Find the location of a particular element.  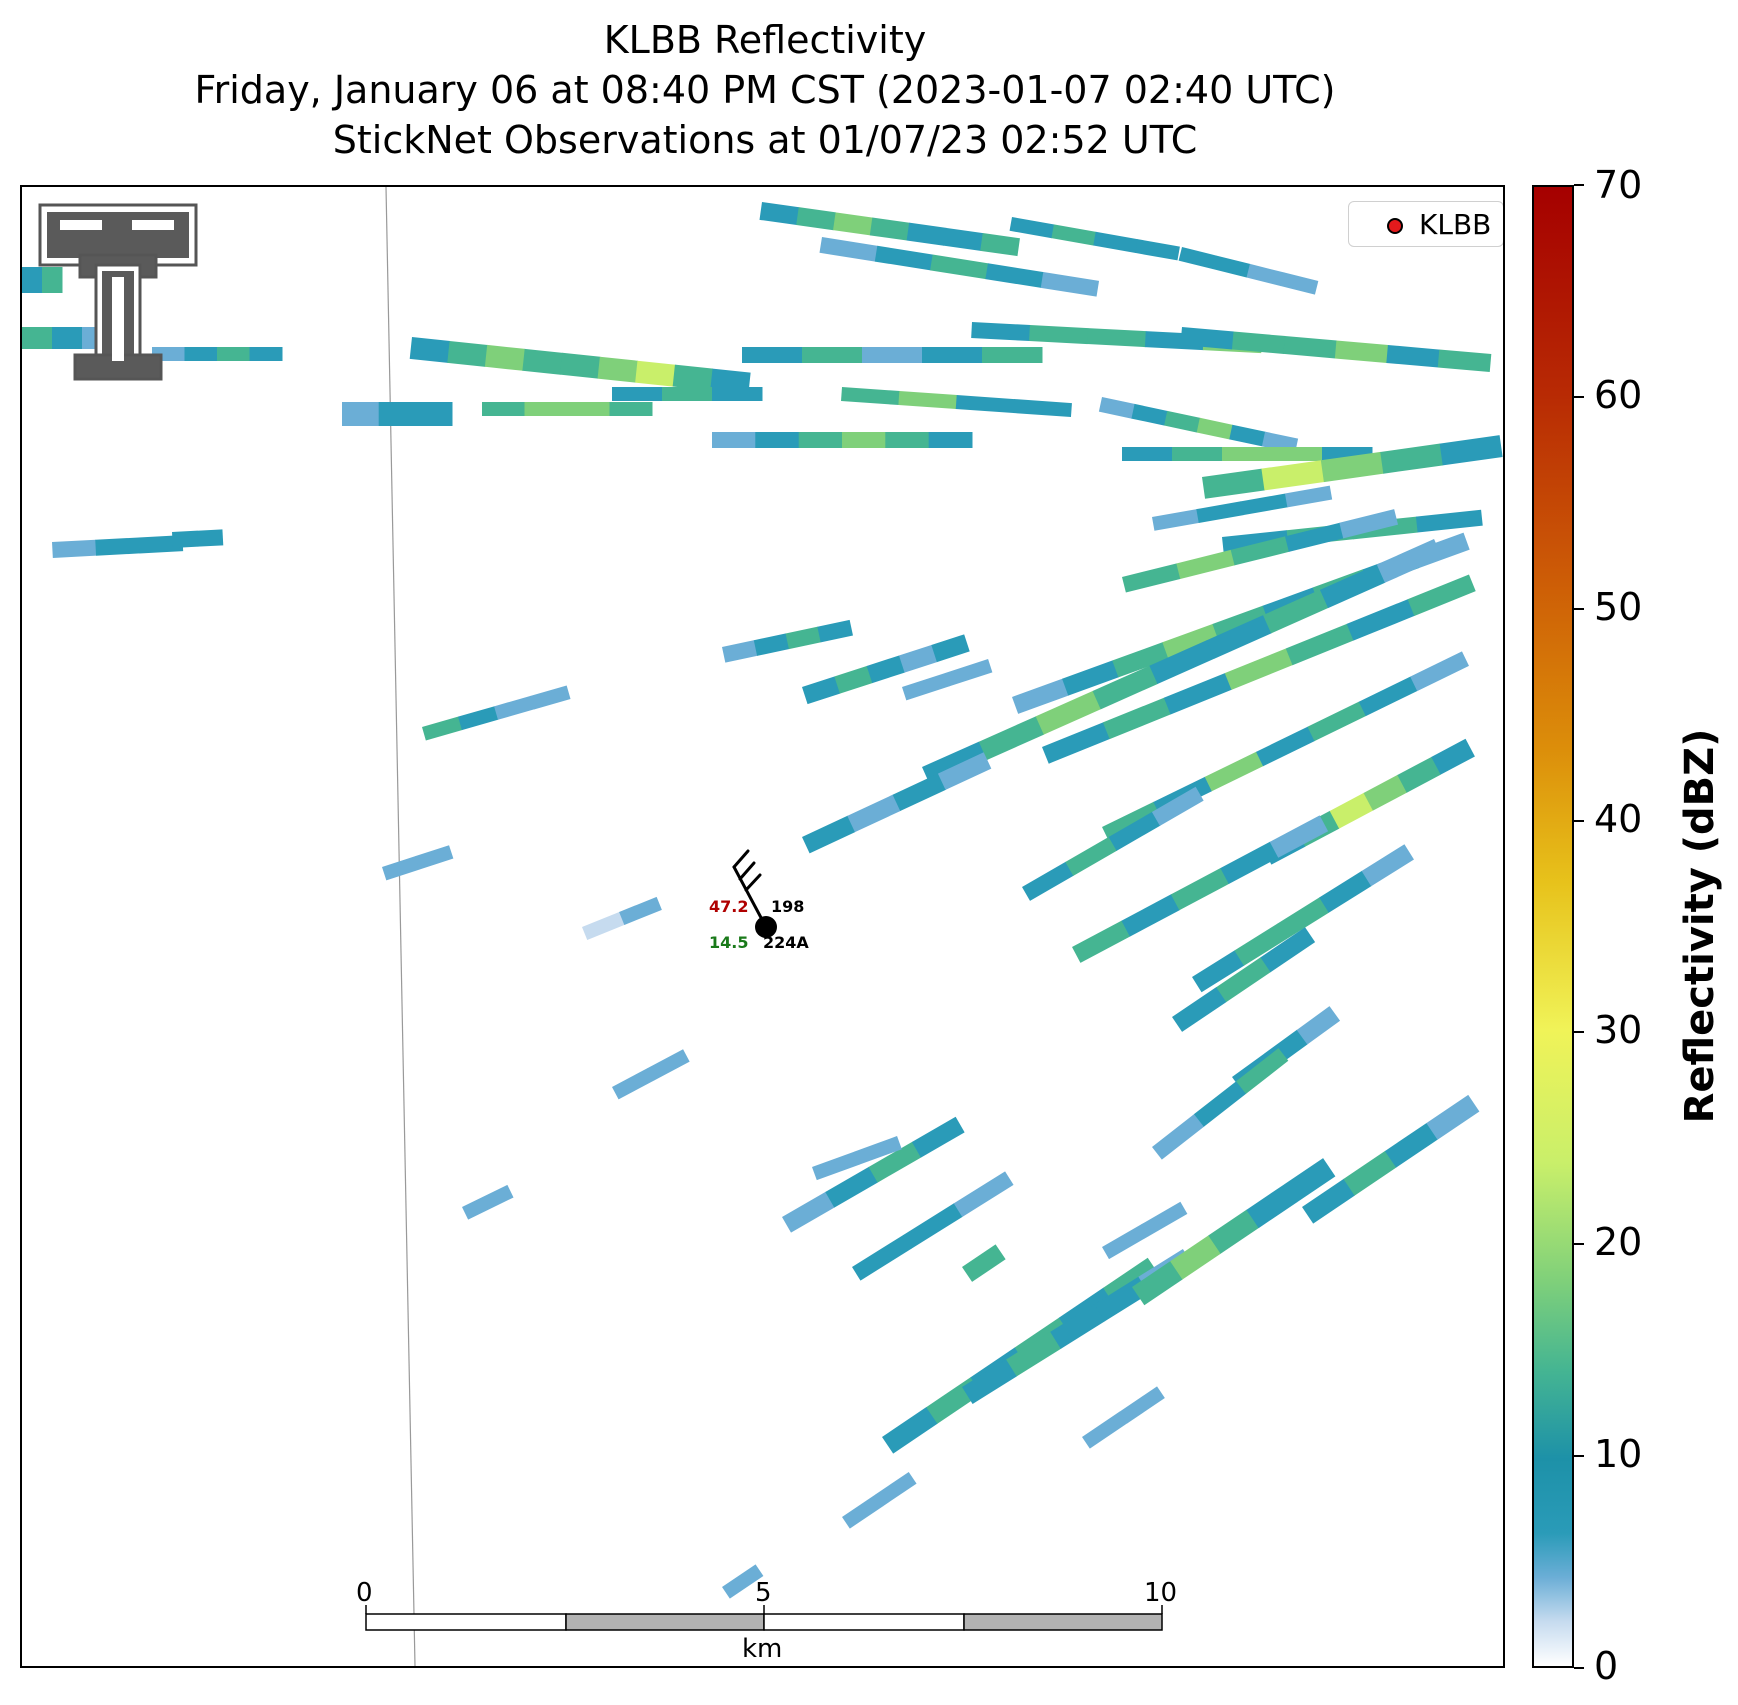

county-boundary-line is located at coordinates (400, 926).